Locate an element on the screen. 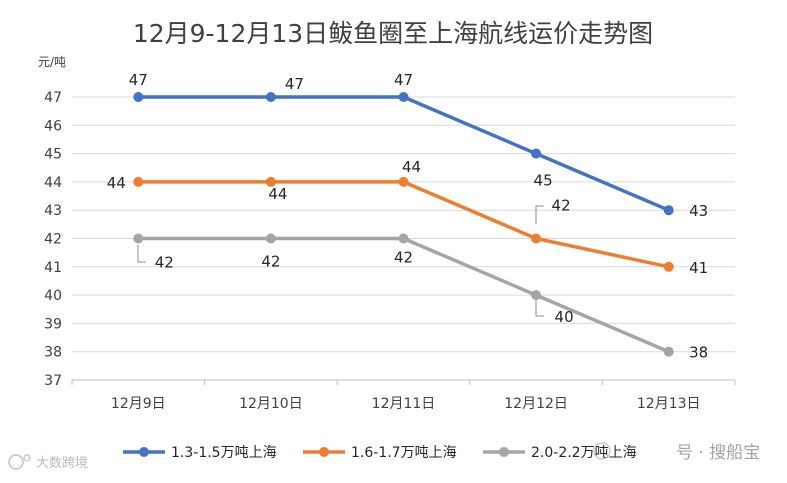 The image size is (787, 483). legend-label: 2.0-2.2万吨上海 is located at coordinates (584, 453).